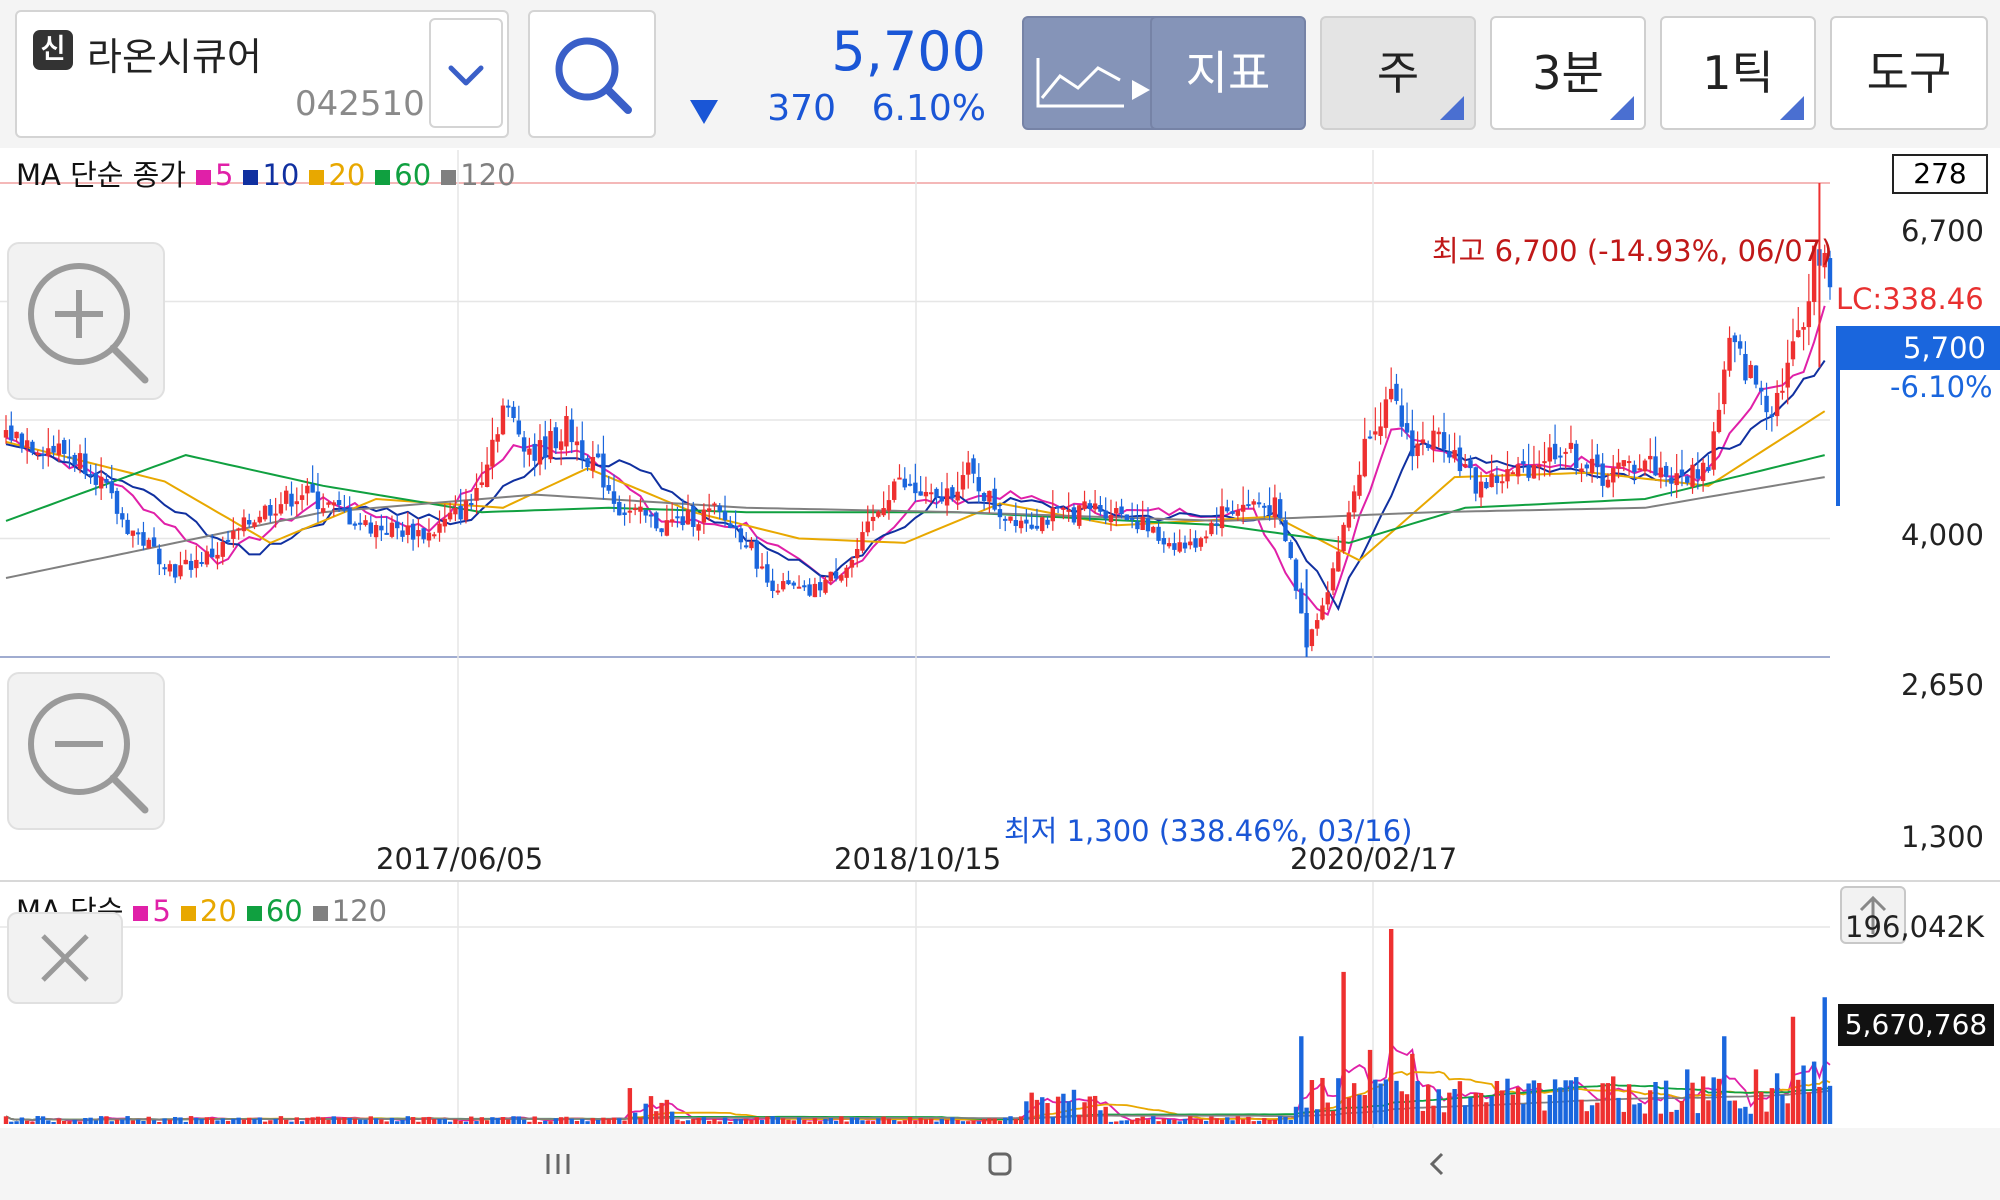  What do you see at coordinates (1568, 73) in the screenshot?
I see `interval-3min-button: 3분` at bounding box center [1568, 73].